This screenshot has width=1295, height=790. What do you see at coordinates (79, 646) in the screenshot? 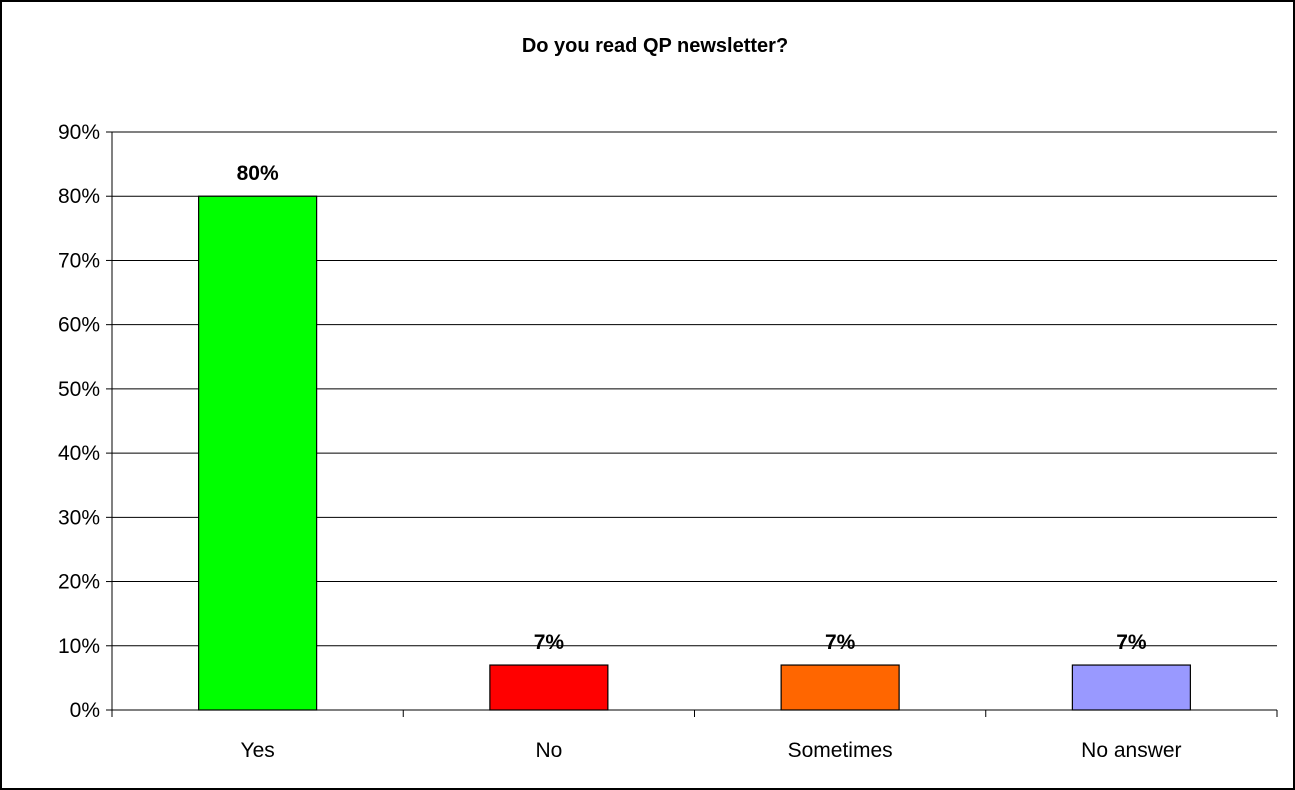
I see `y-tick-label: 10%` at bounding box center [79, 646].